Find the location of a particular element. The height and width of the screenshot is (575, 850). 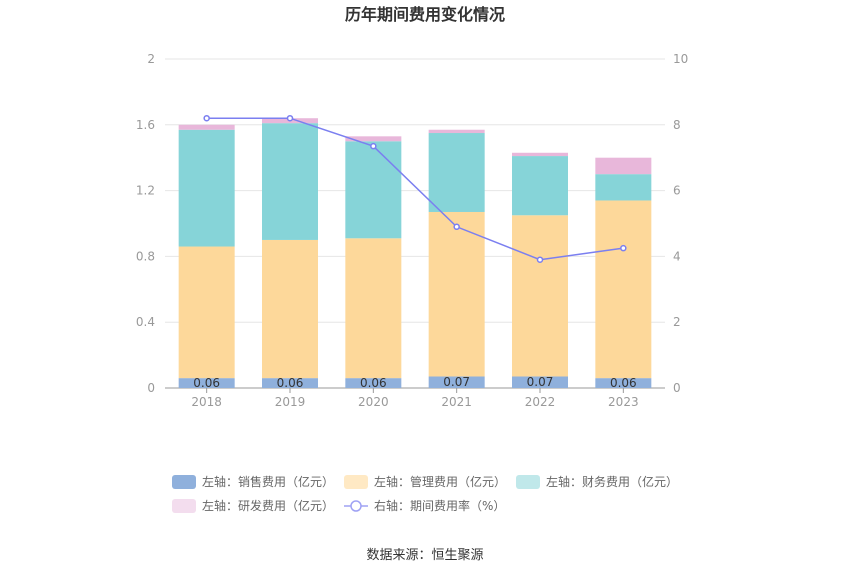

left-axis-tick: 1.6 is located at coordinates (145, 125).